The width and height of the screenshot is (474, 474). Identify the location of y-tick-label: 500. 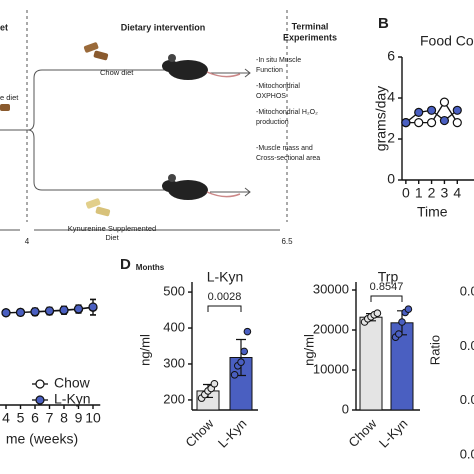
(174, 291).